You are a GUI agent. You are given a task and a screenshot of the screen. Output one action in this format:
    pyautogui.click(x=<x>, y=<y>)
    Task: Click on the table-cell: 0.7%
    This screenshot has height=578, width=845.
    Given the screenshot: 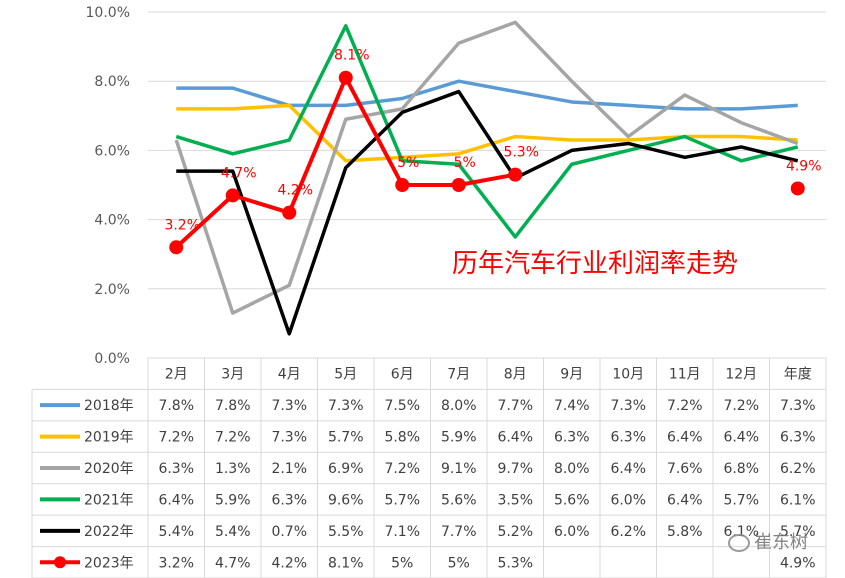 What is the action you would take?
    pyautogui.click(x=289, y=532)
    